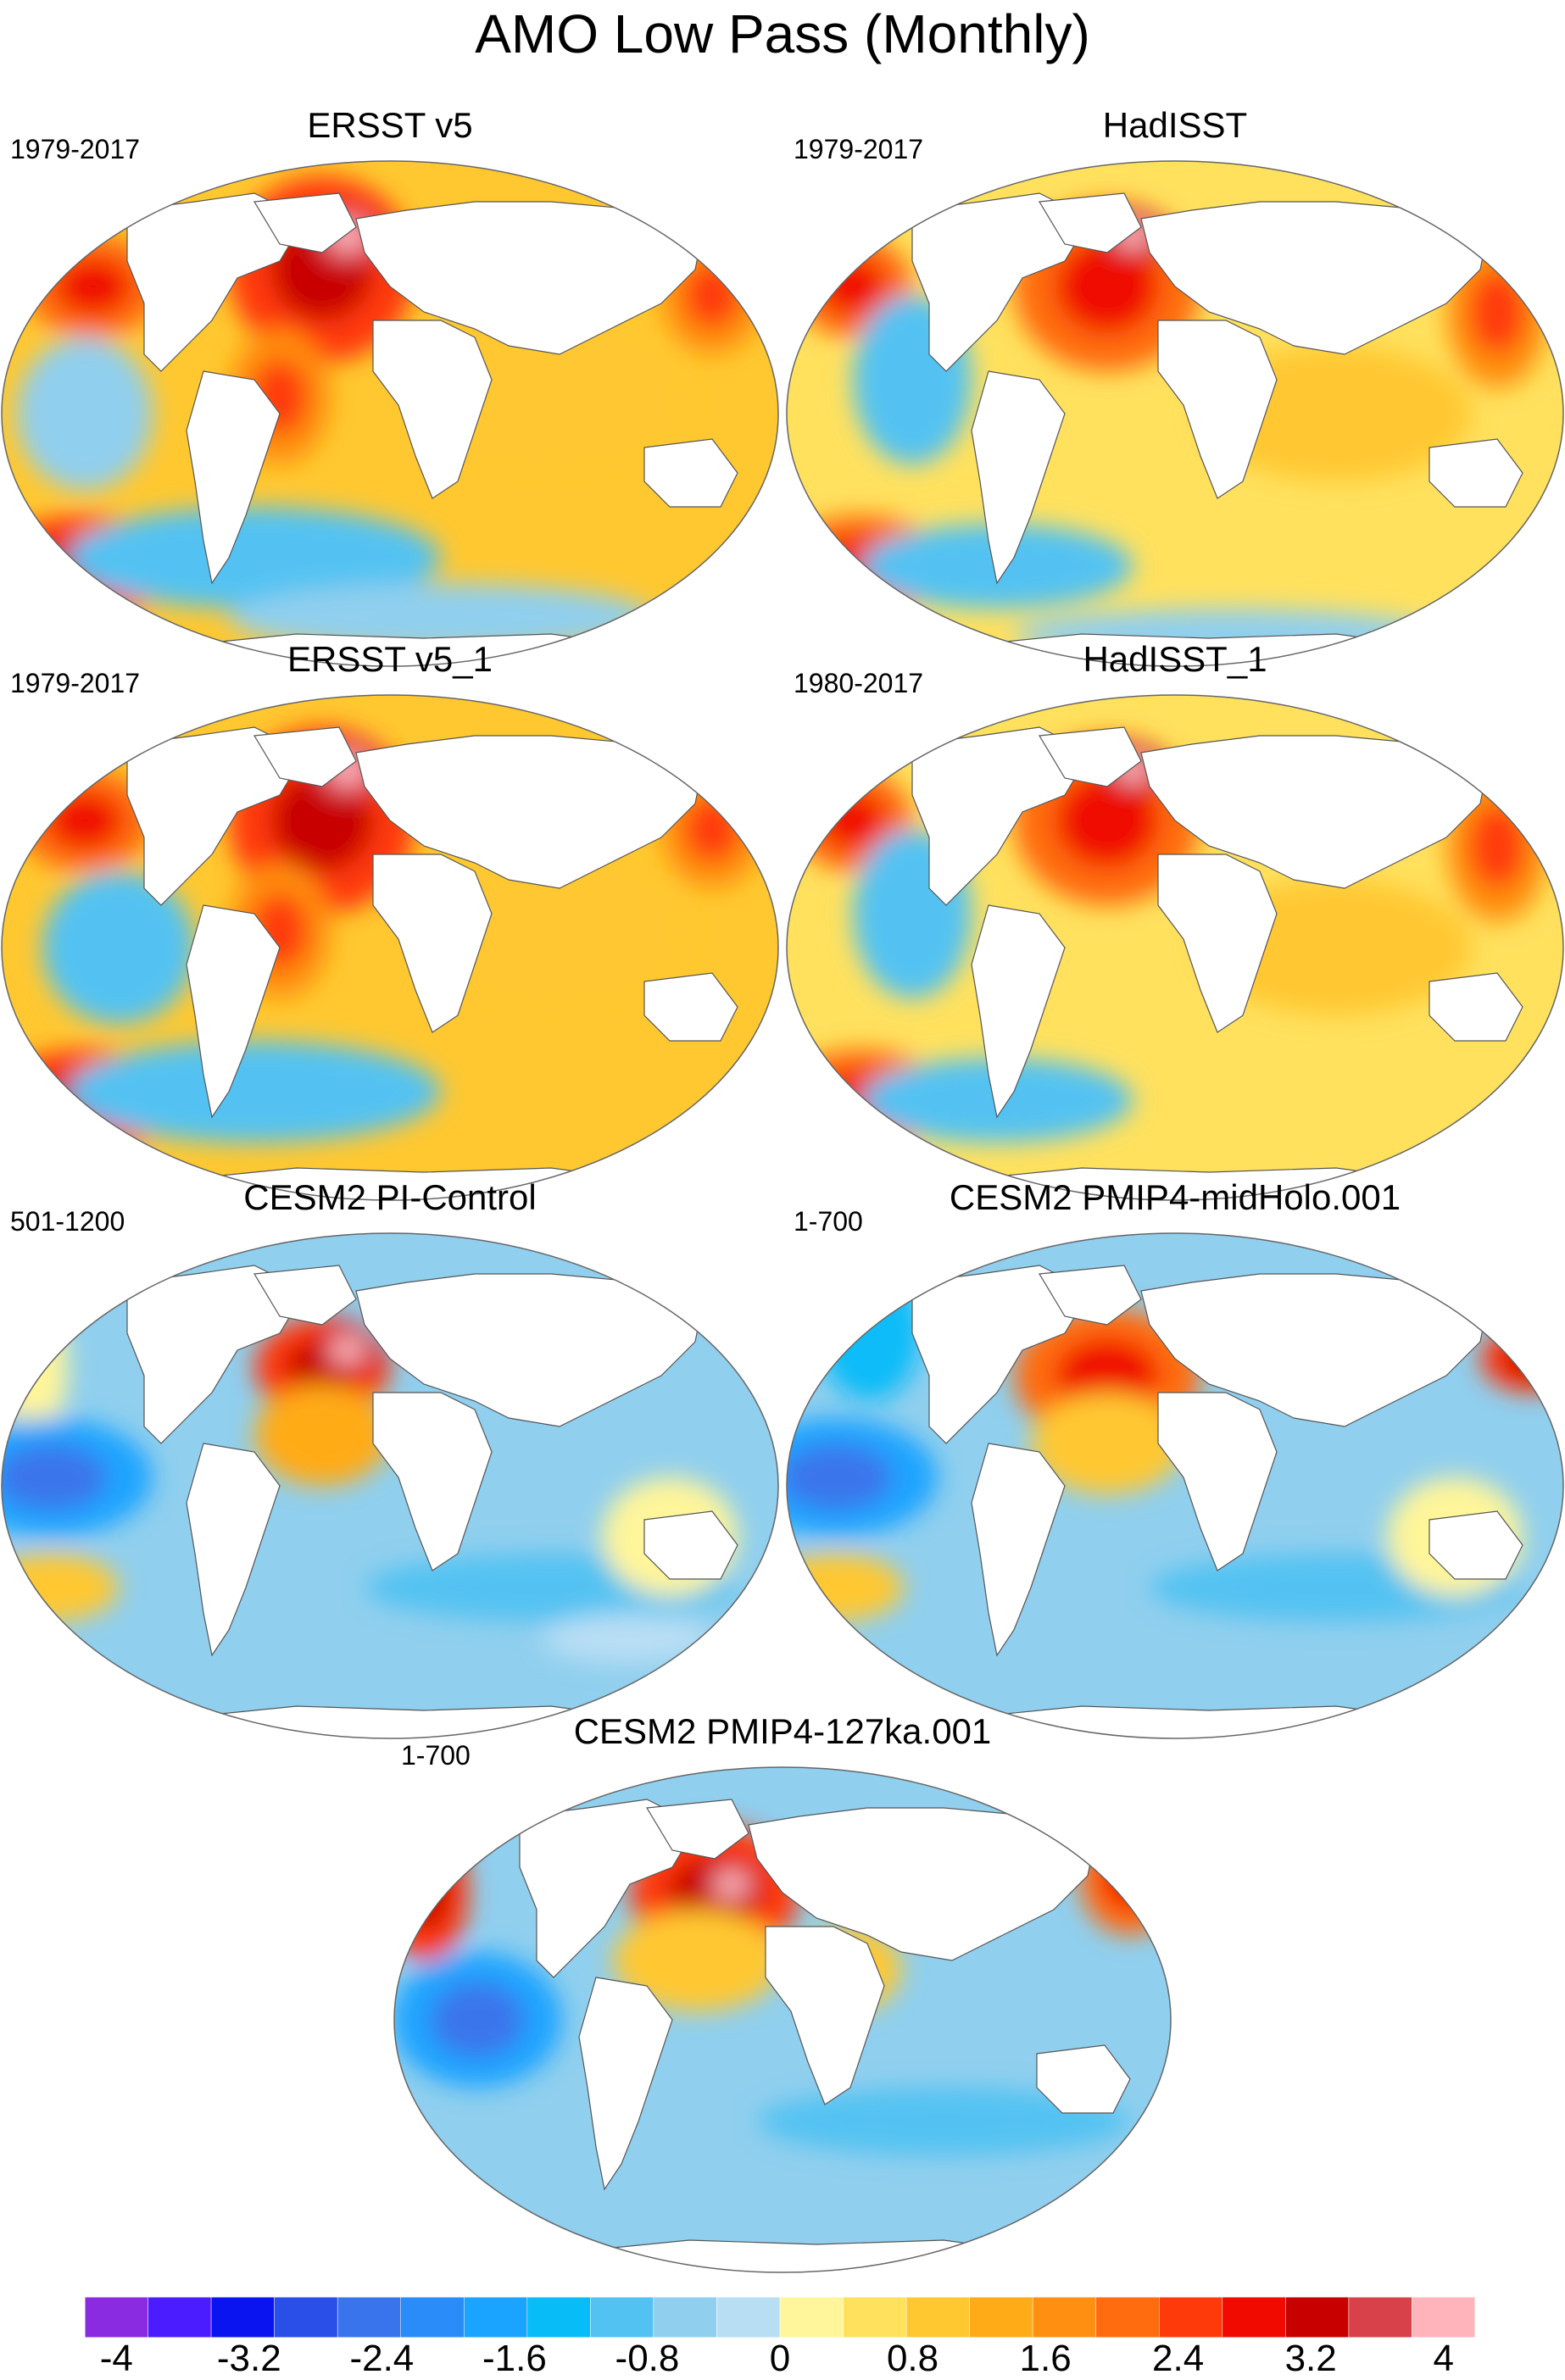 This screenshot has height=2380, width=1565. What do you see at coordinates (780, 2358) in the screenshot?
I see `colorbar-tick-label: 0` at bounding box center [780, 2358].